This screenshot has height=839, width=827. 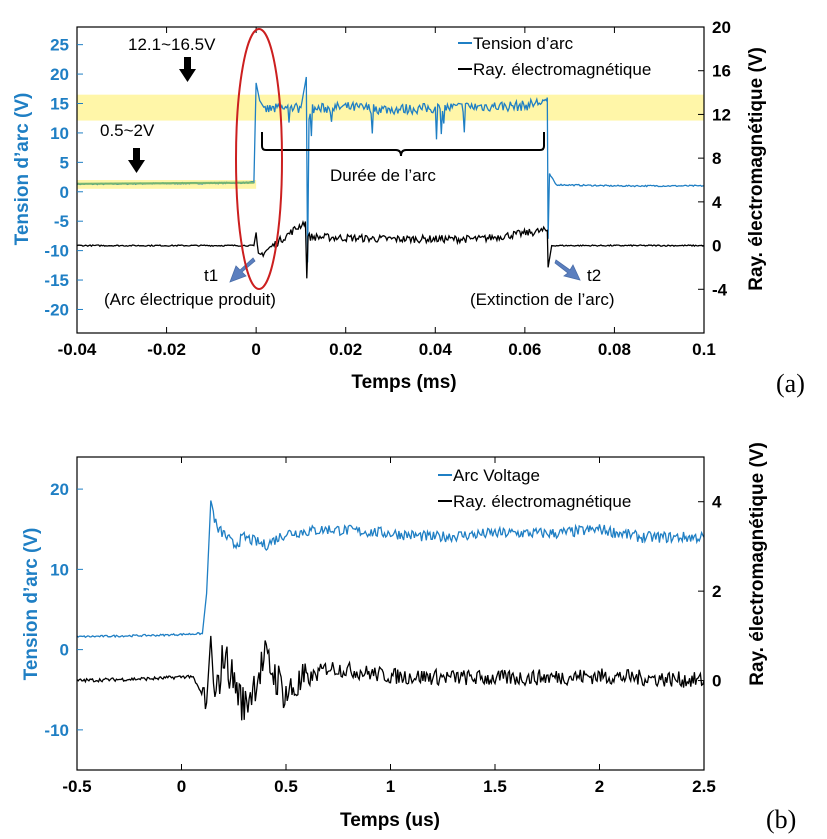 I want to click on panel-a-legend-2: Ray. électromagnétique, so click(x=562, y=69).